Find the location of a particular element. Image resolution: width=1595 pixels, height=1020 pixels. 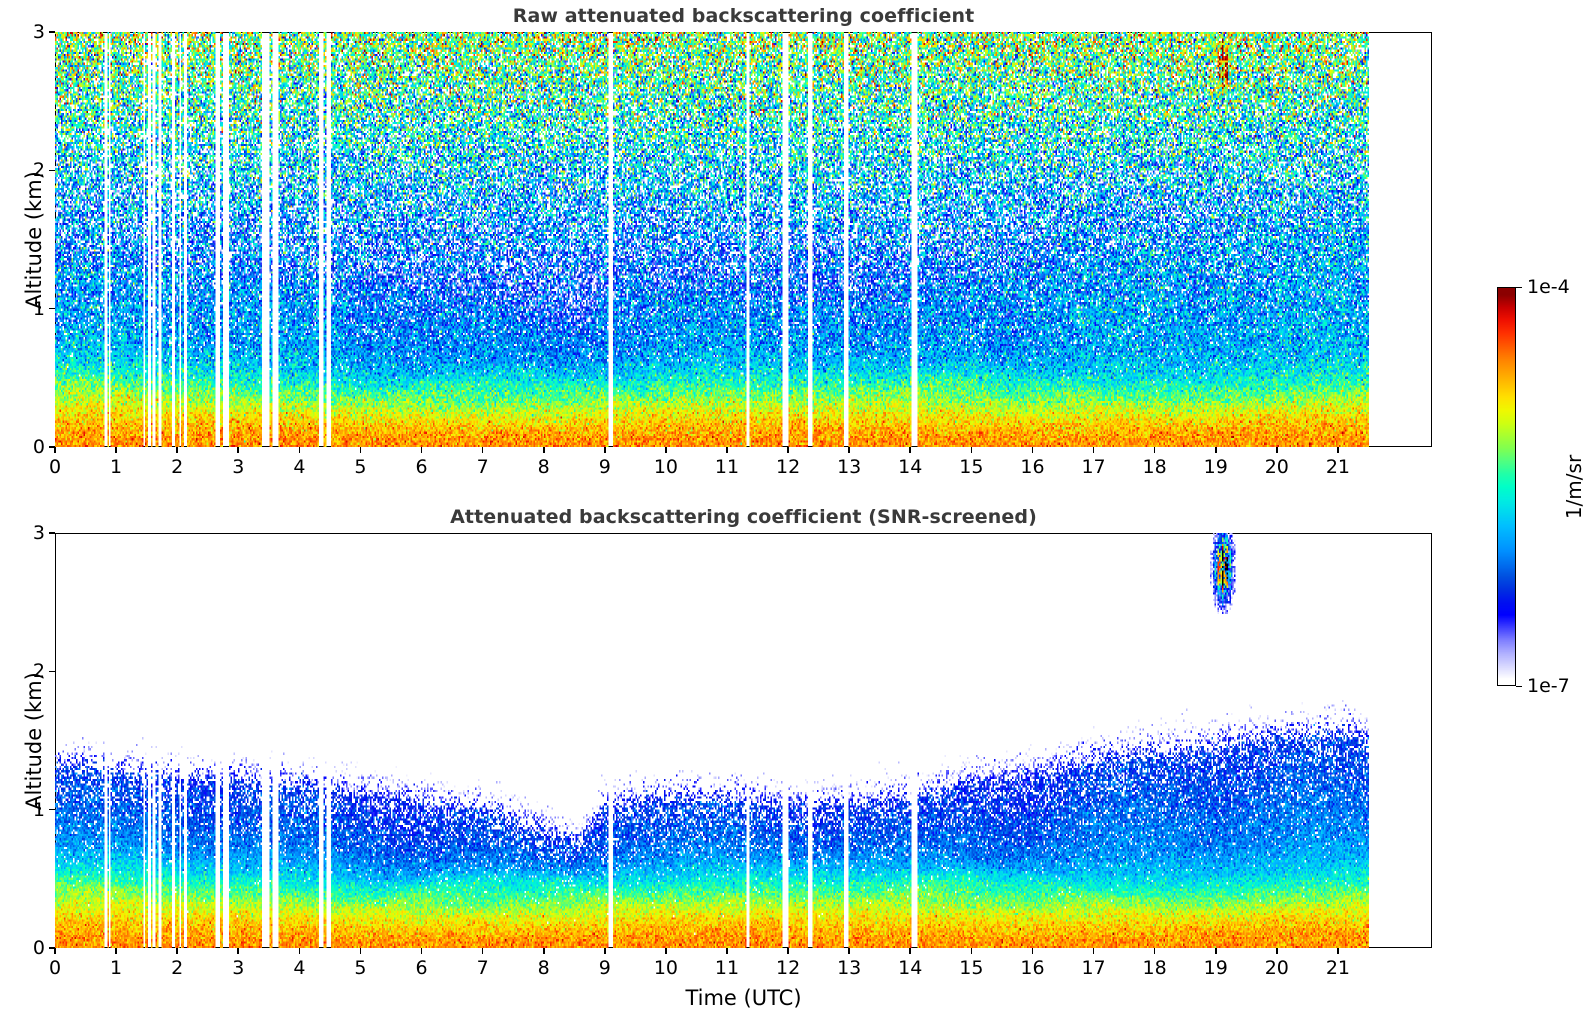

x-tick-label: 0 is located at coordinates (55, 467).